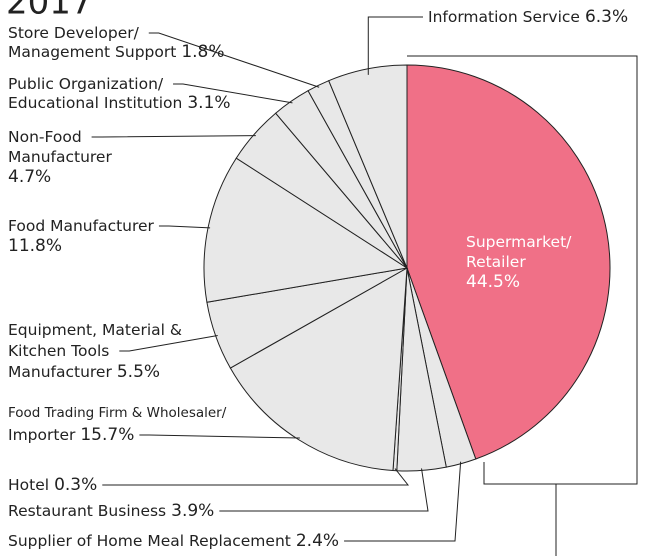 The image size is (649, 556). Describe the element at coordinates (28, 485) in the screenshot. I see `category-label: Hotel` at that location.